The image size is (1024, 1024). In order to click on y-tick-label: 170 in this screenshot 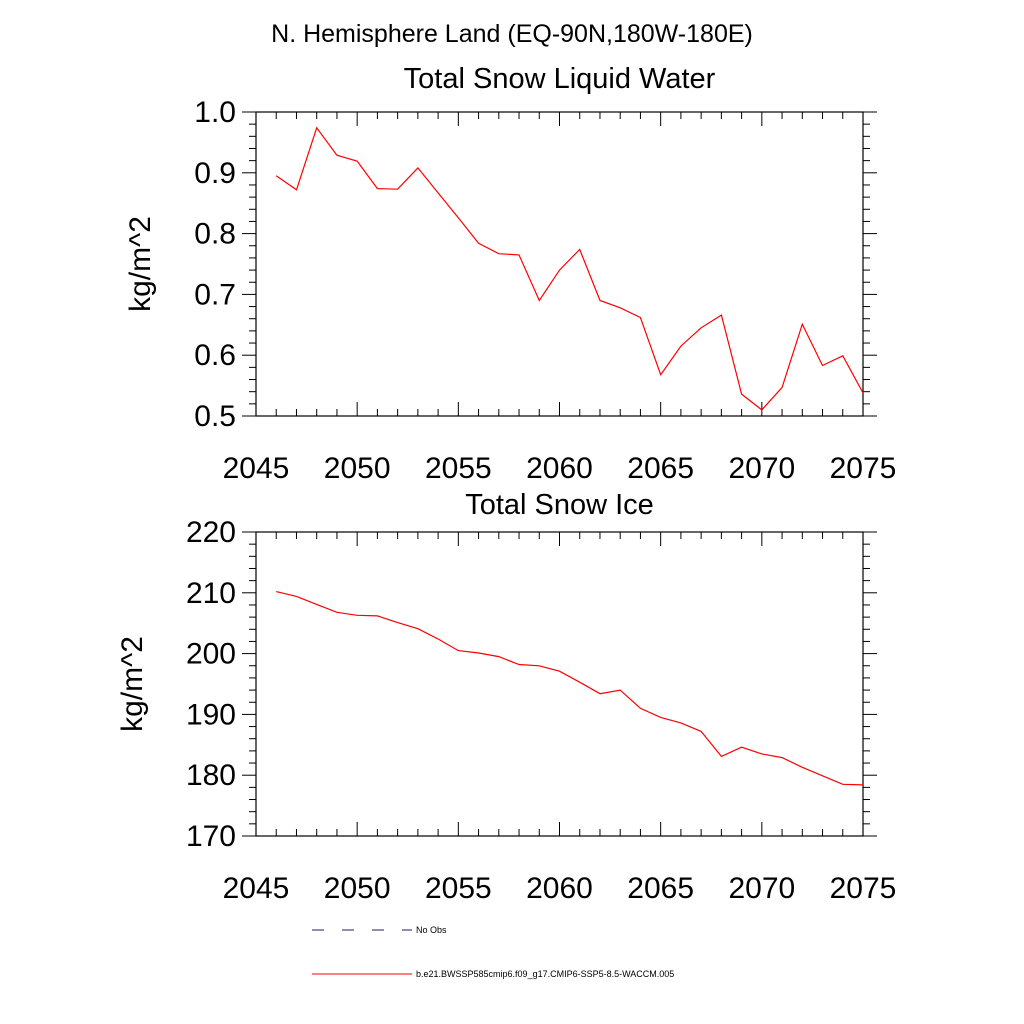, I will do `click(211, 836)`.